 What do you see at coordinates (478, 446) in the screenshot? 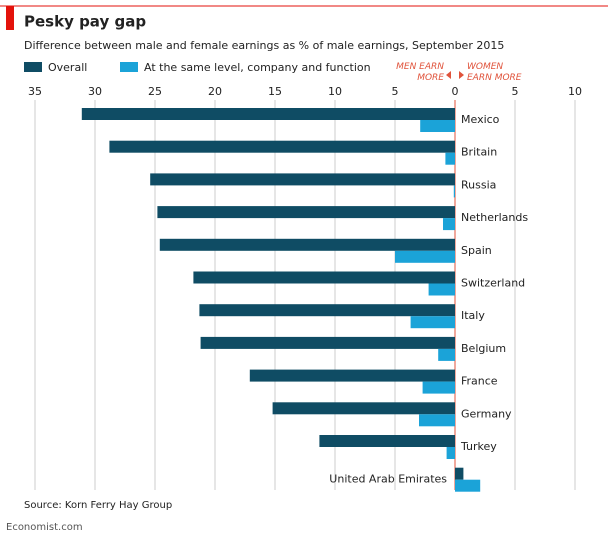
I see `category-label: Turkey` at bounding box center [478, 446].